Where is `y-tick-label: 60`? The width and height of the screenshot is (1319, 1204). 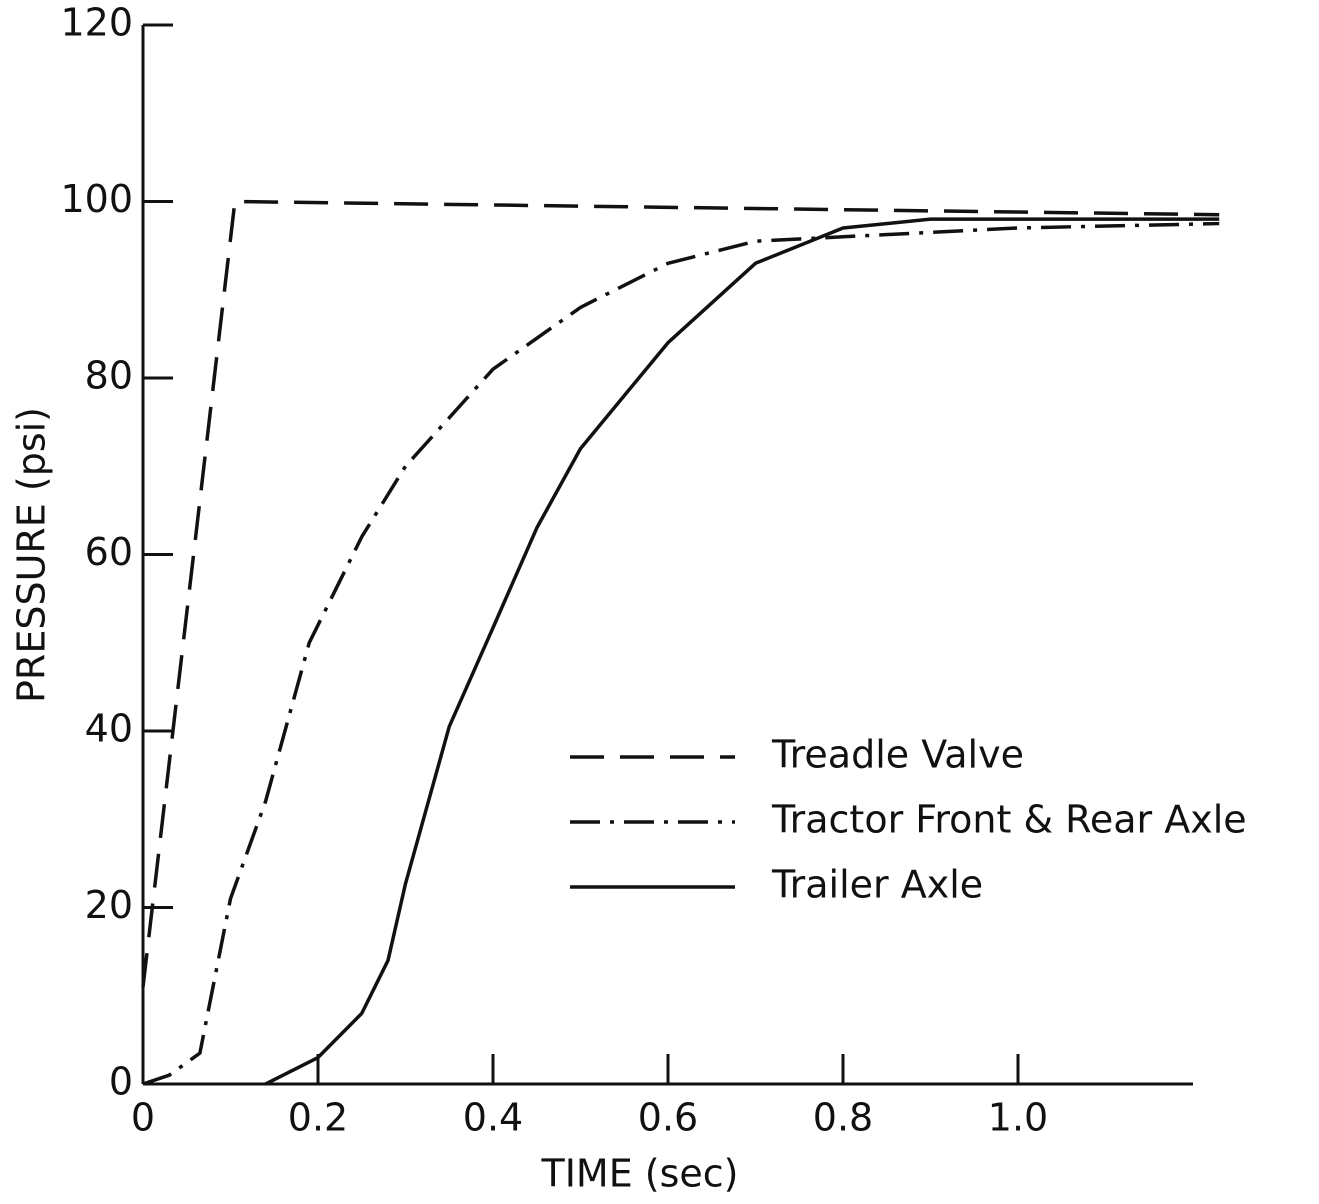 y-tick-label: 60 is located at coordinates (109, 552).